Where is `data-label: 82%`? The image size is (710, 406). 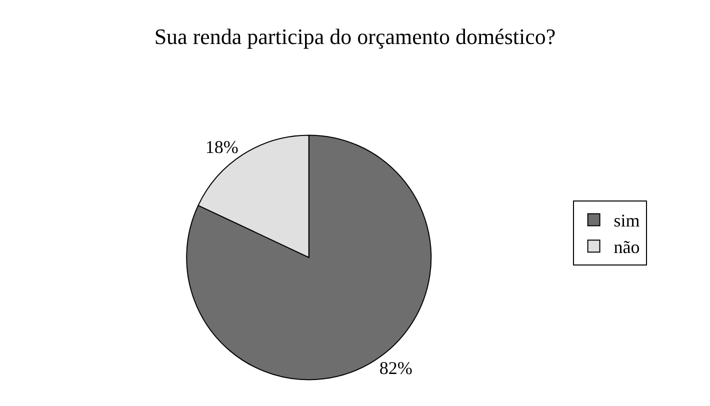
data-label: 82% is located at coordinates (395, 368).